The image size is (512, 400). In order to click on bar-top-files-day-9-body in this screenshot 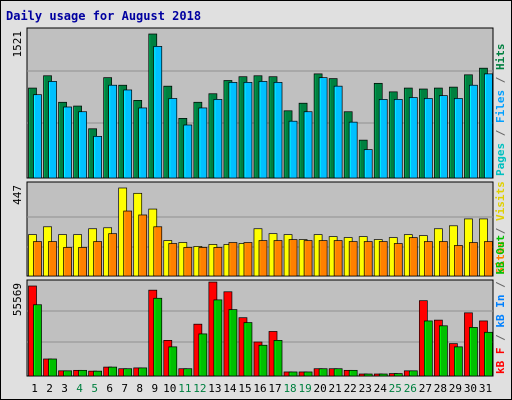, I will do `click(158, 112)`.